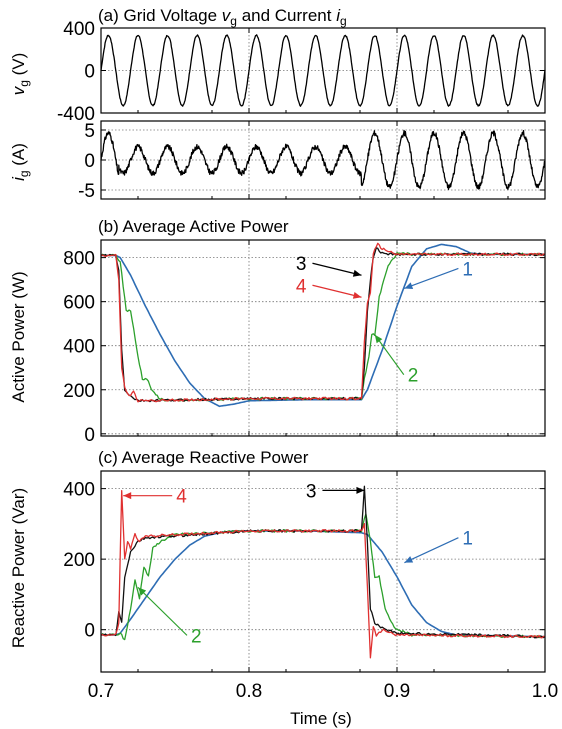 Image resolution: width=562 pixels, height=729 pixels. What do you see at coordinates (101, 691) in the screenshot?
I see `x-tick-label: 0.7` at bounding box center [101, 691].